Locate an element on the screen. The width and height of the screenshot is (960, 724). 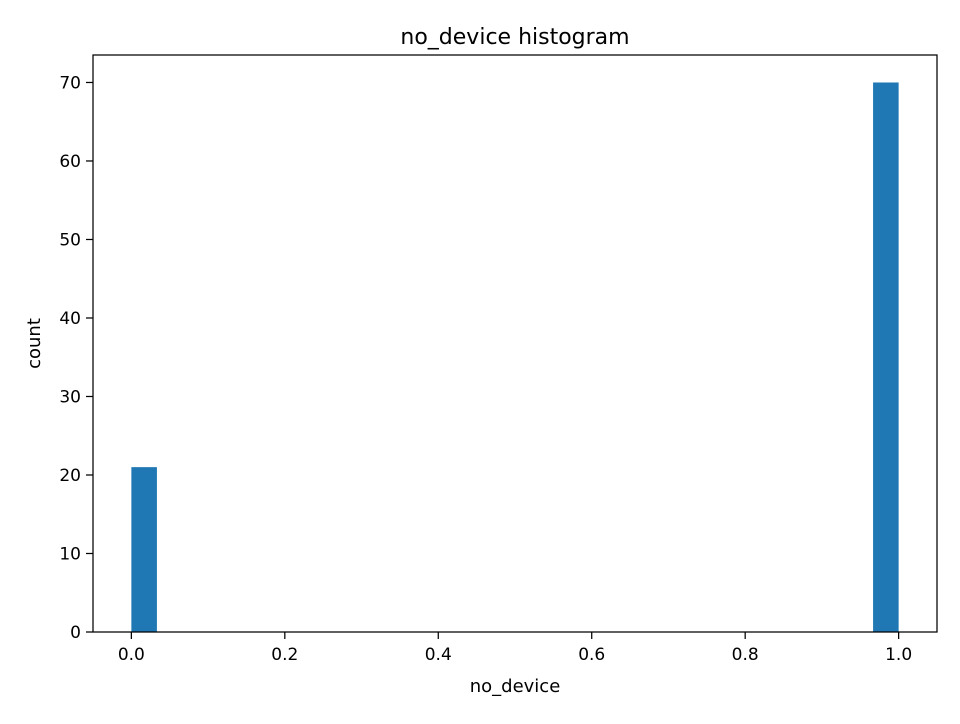
x-tick-label: 0.2 is located at coordinates (284, 655).